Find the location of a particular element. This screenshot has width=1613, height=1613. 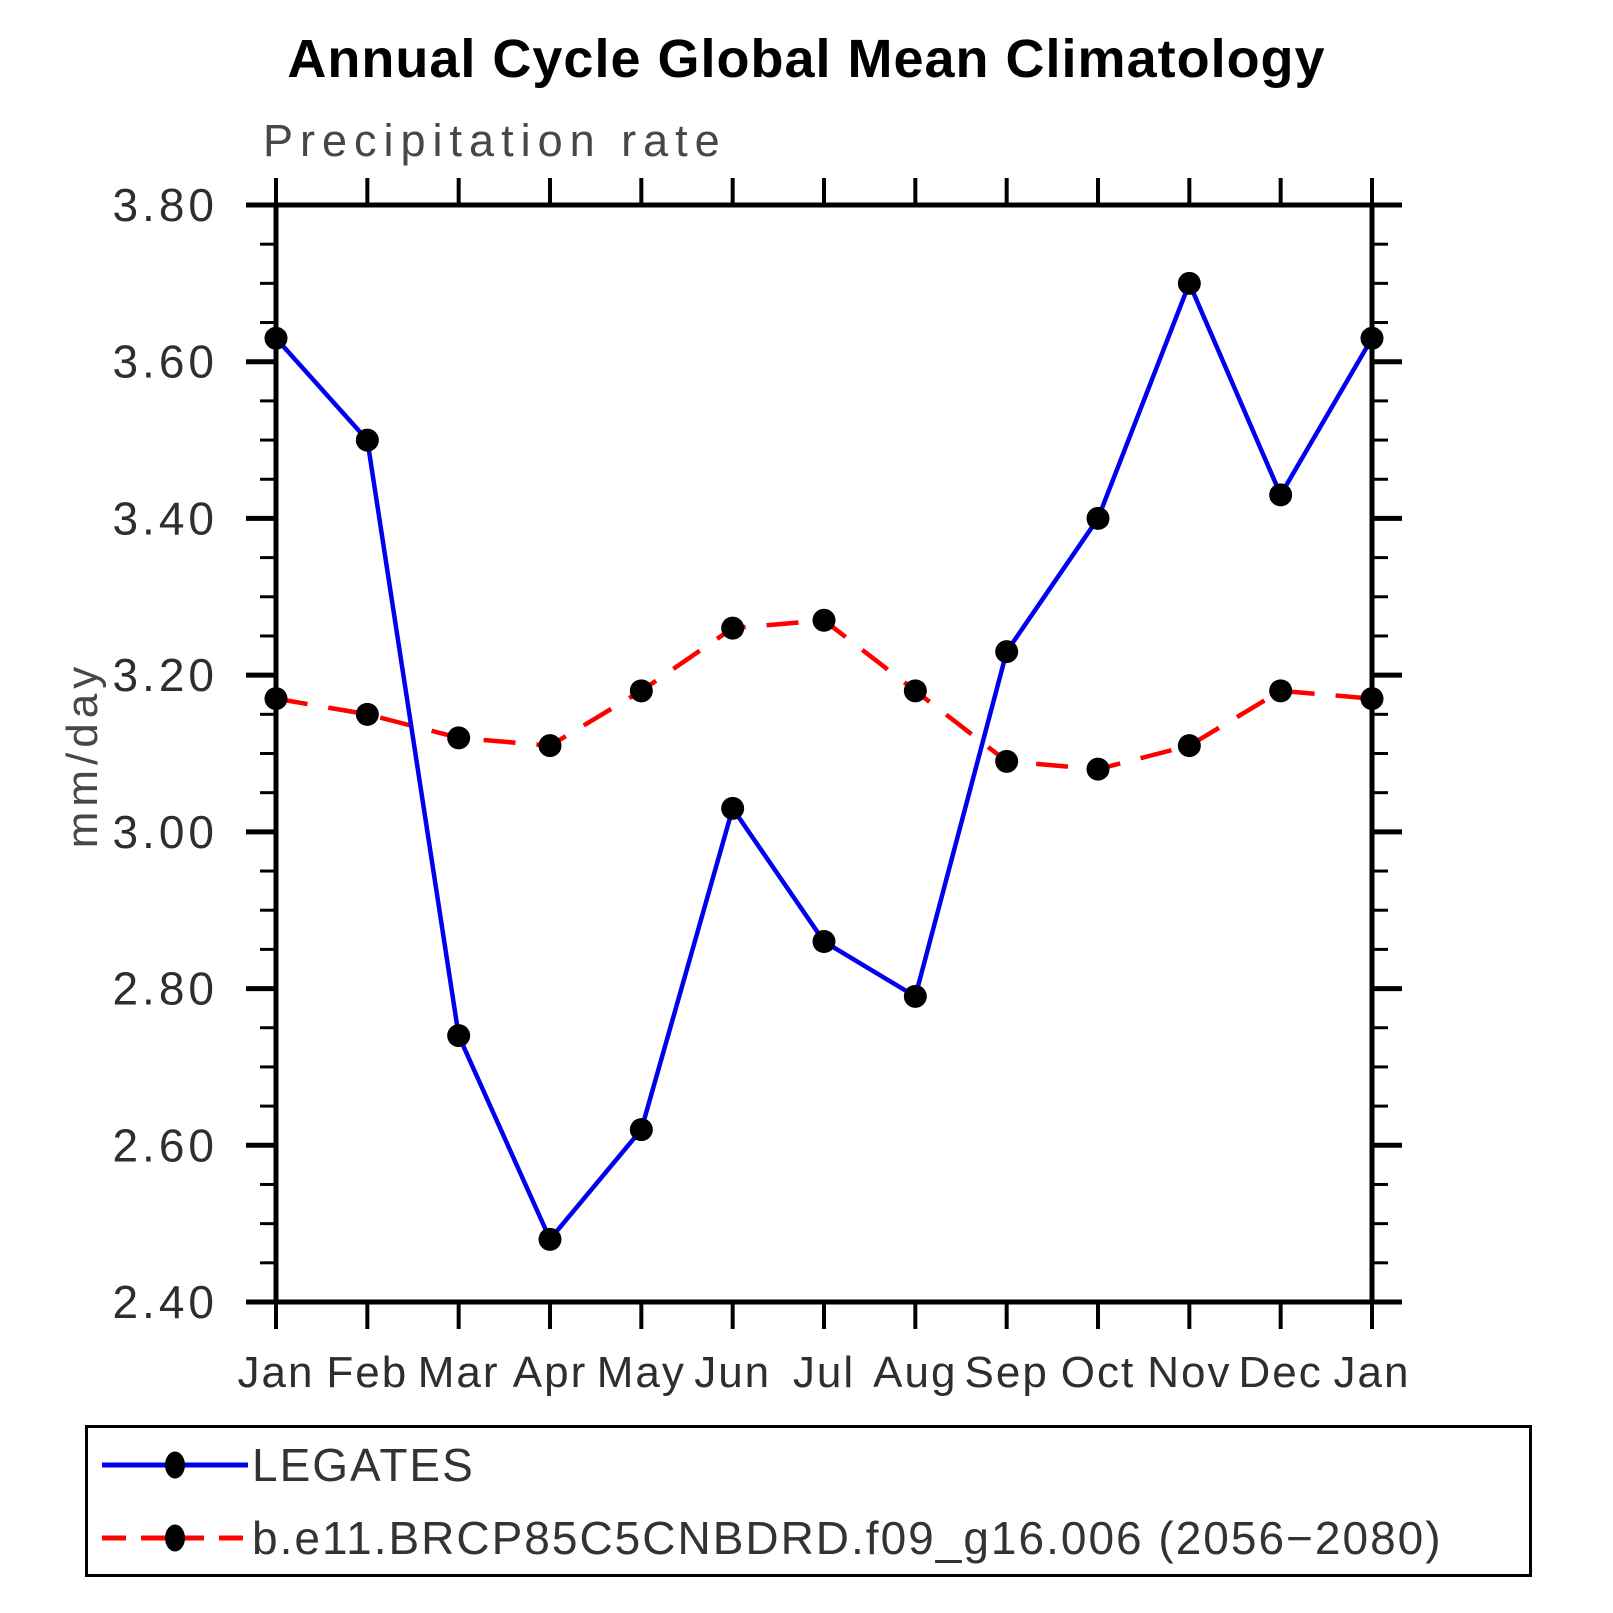

x-tick-label: Oct is located at coordinates (1098, 1372).